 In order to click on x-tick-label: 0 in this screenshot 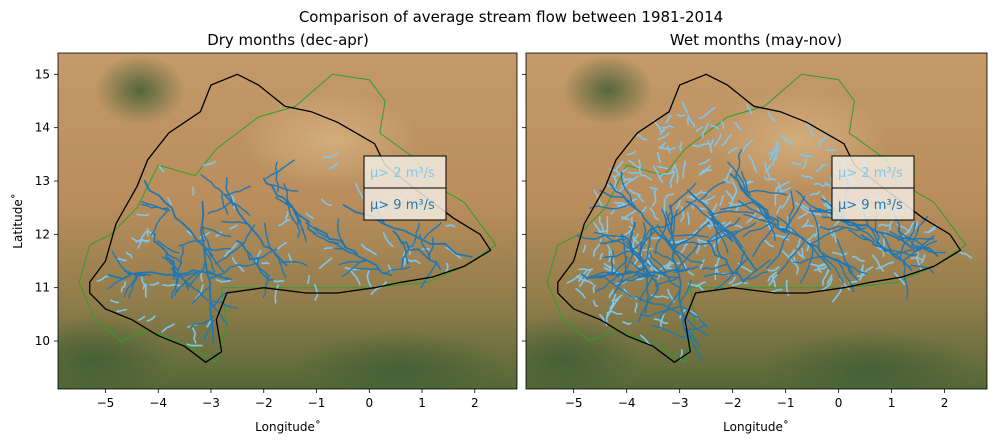, I will do `click(369, 403)`.